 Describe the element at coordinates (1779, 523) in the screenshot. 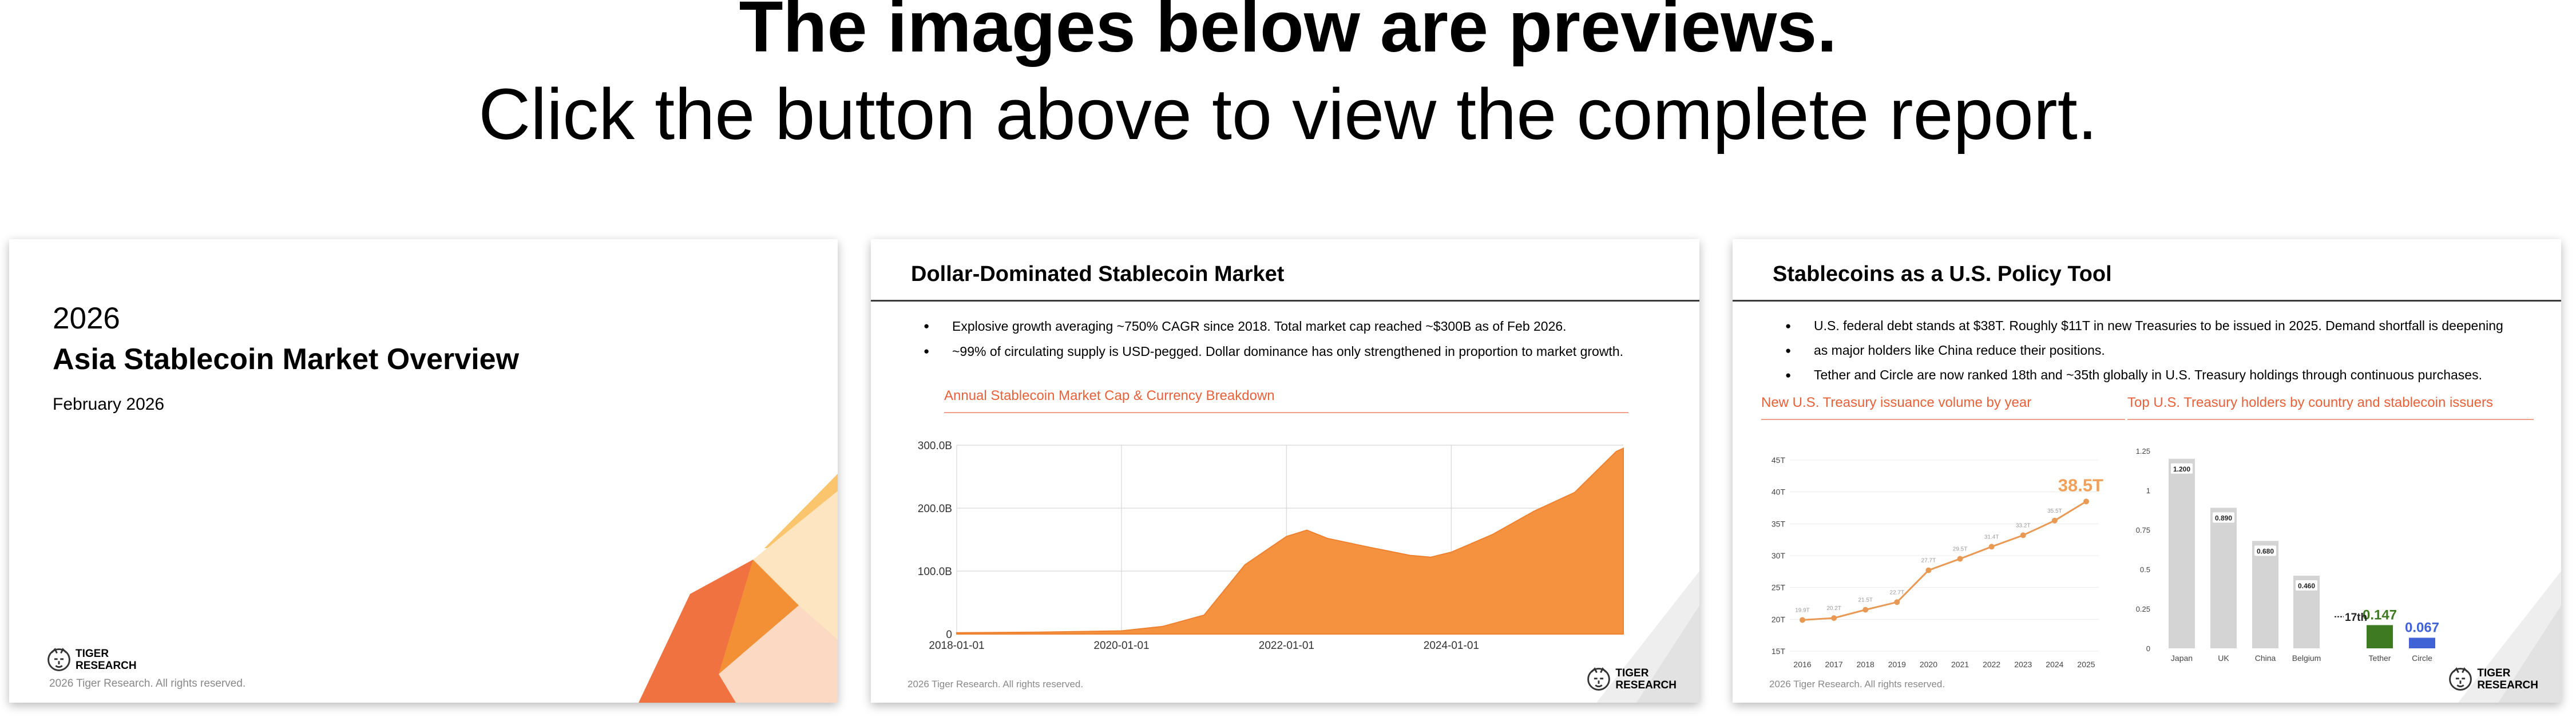

I see `y-tick-label: 35T` at that location.